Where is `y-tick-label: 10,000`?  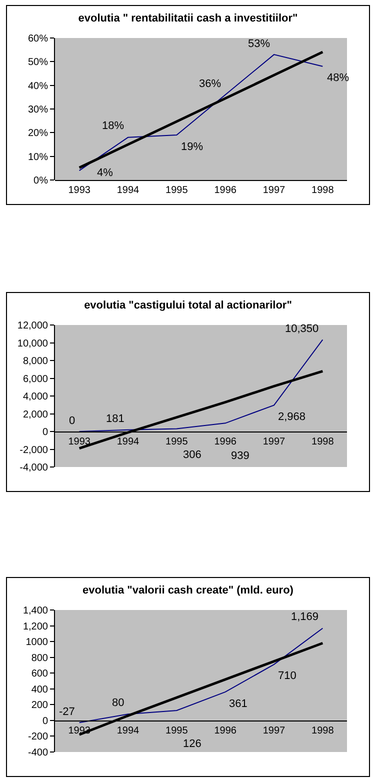
y-tick-label: 10,000 is located at coordinates (32, 344).